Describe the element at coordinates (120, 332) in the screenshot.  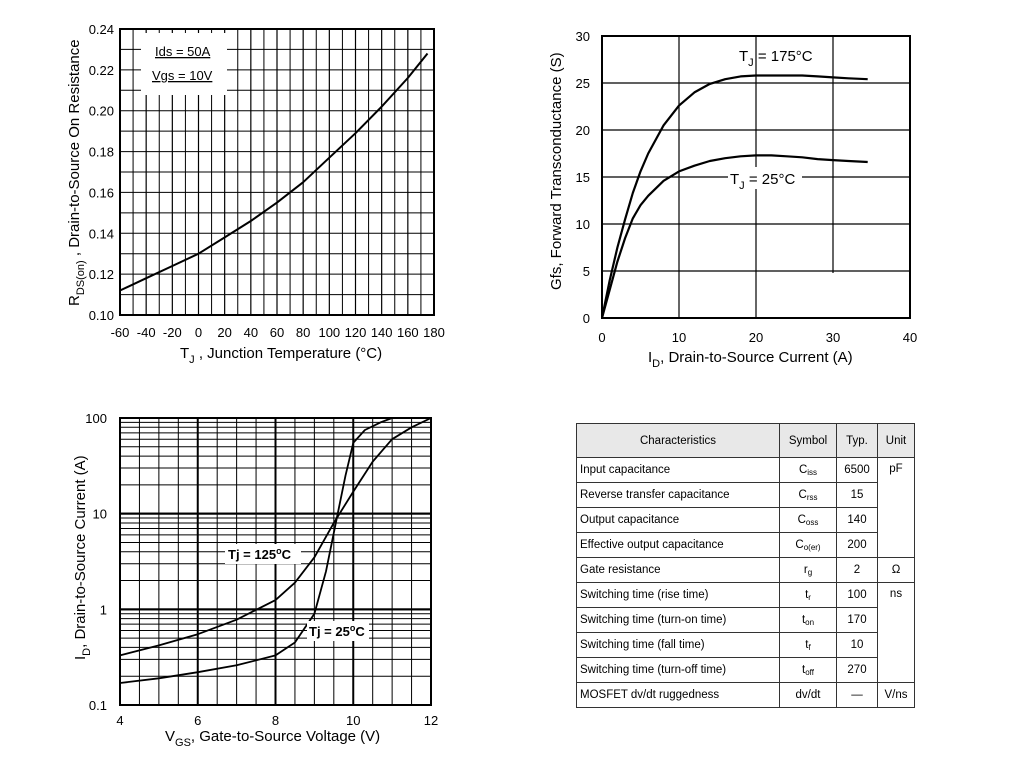
I see `x-tick-label: -60` at that location.